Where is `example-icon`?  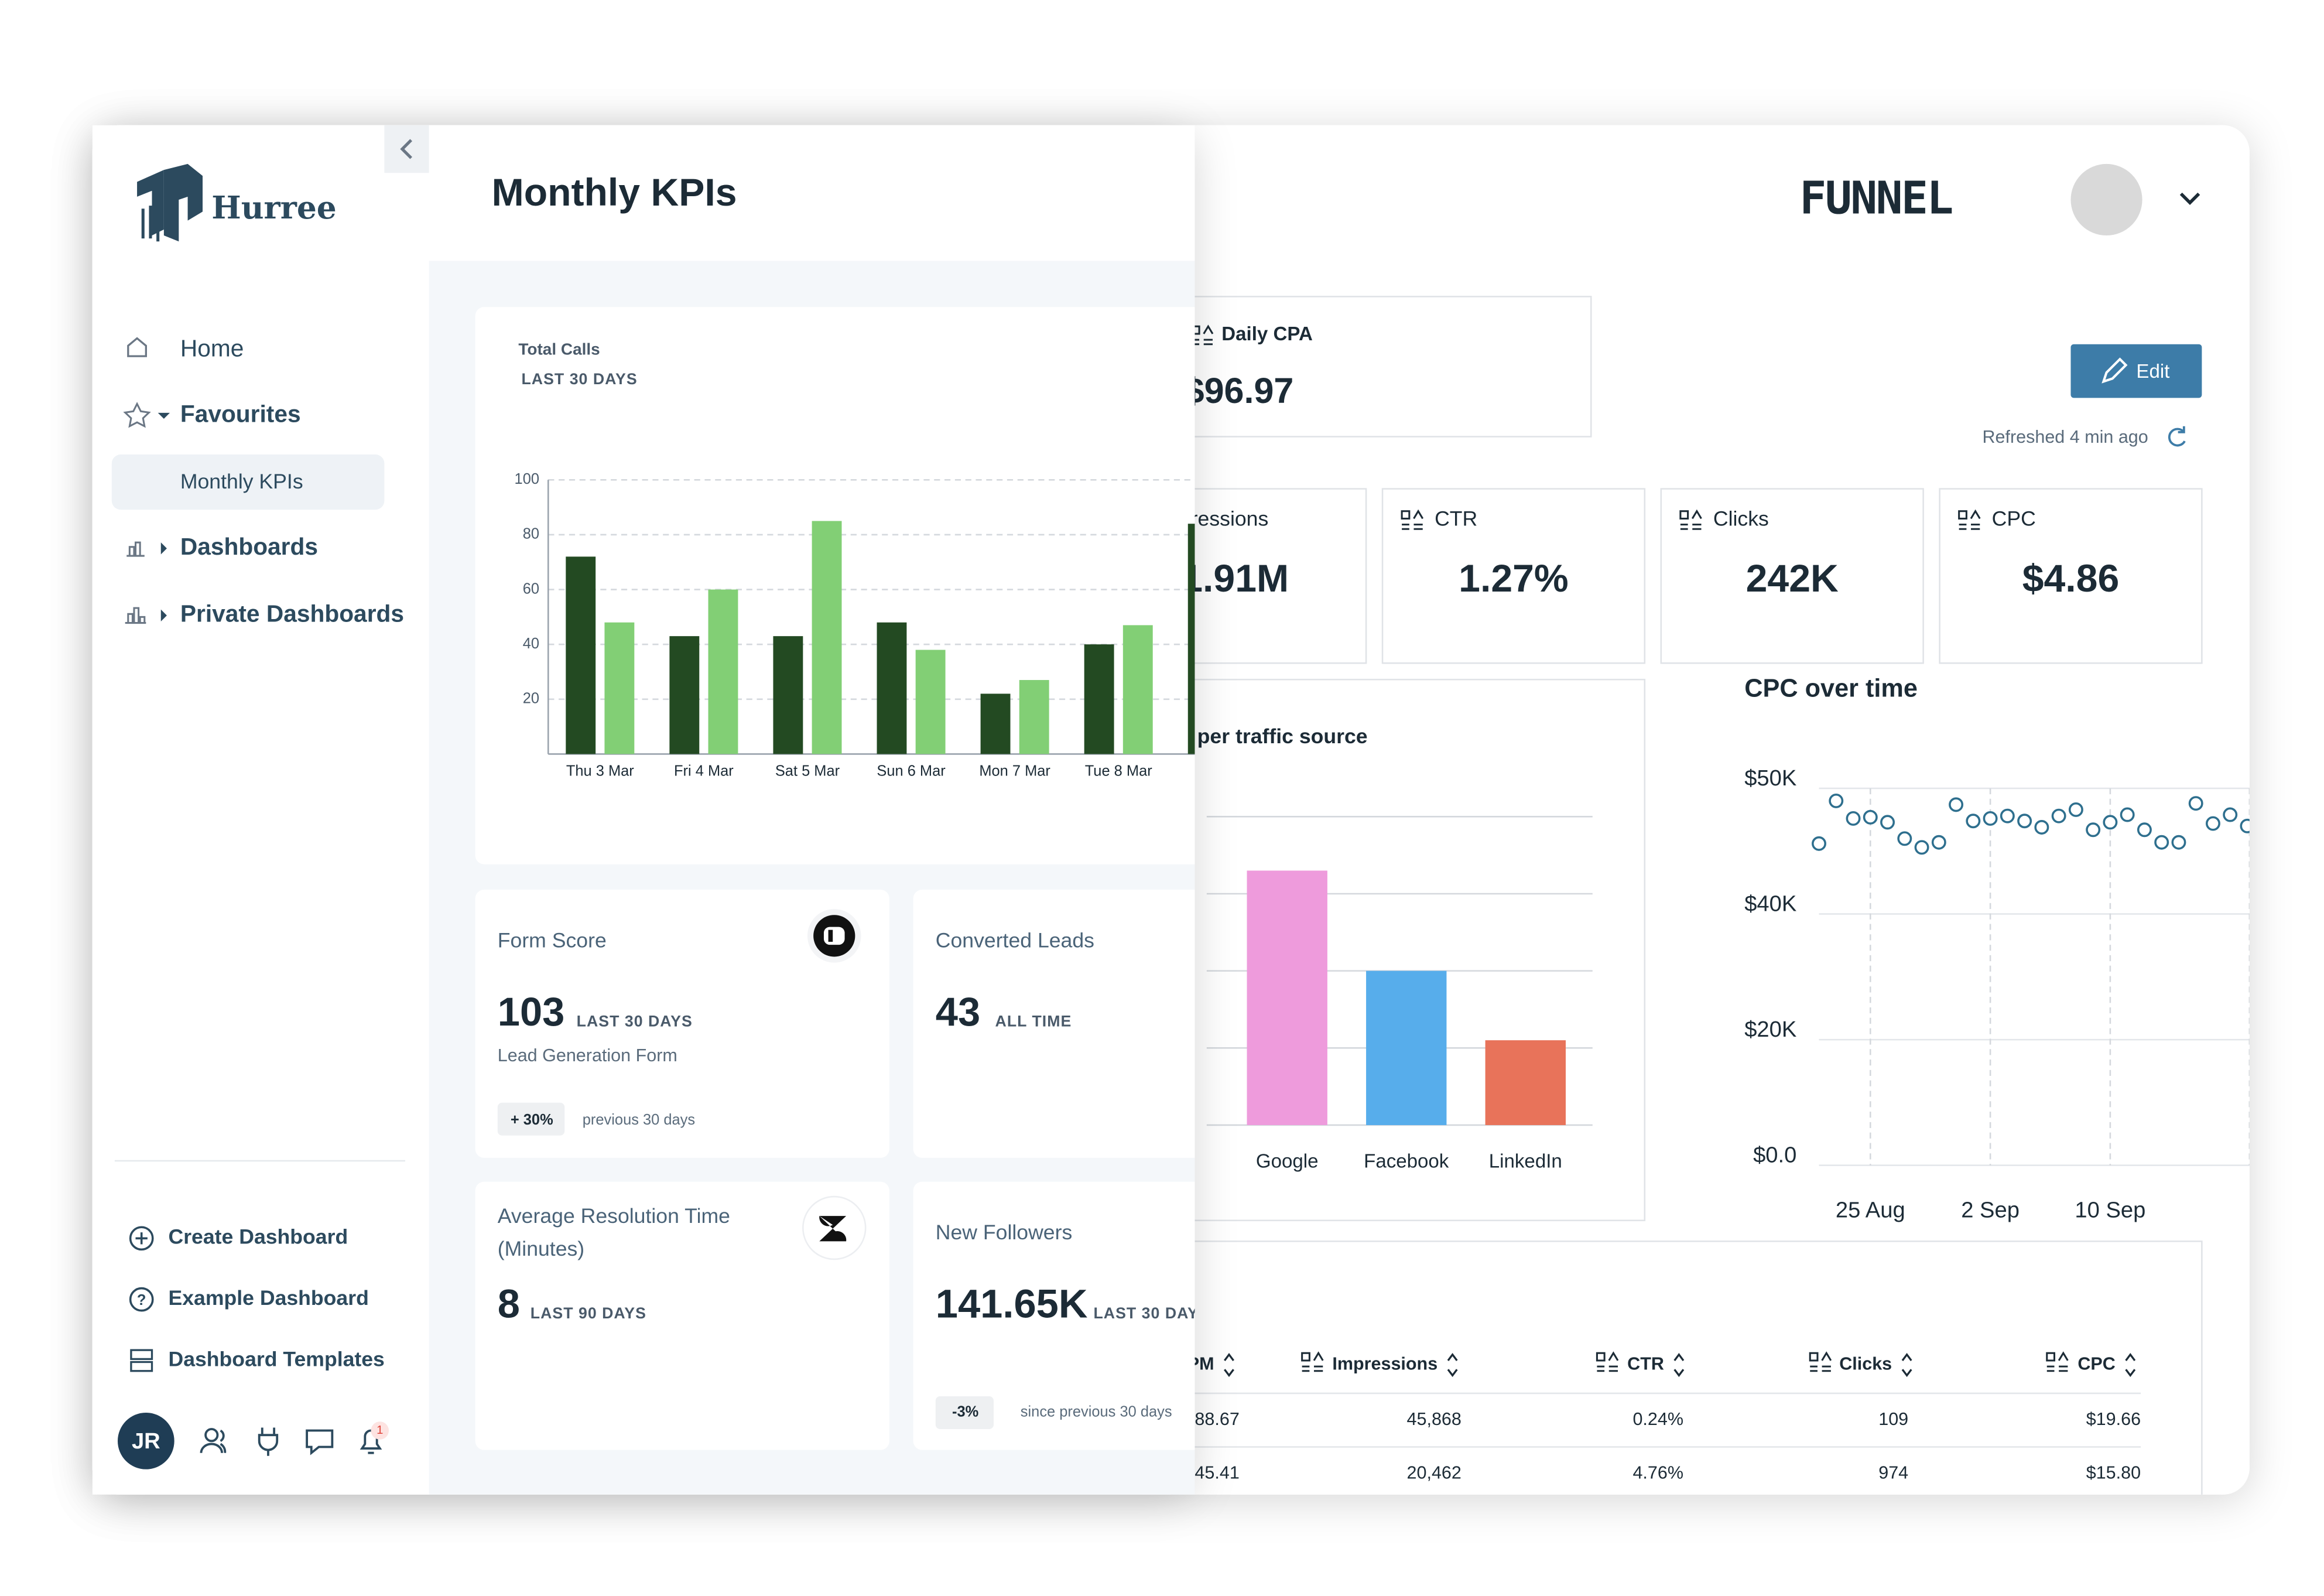 example-icon is located at coordinates (141, 1299).